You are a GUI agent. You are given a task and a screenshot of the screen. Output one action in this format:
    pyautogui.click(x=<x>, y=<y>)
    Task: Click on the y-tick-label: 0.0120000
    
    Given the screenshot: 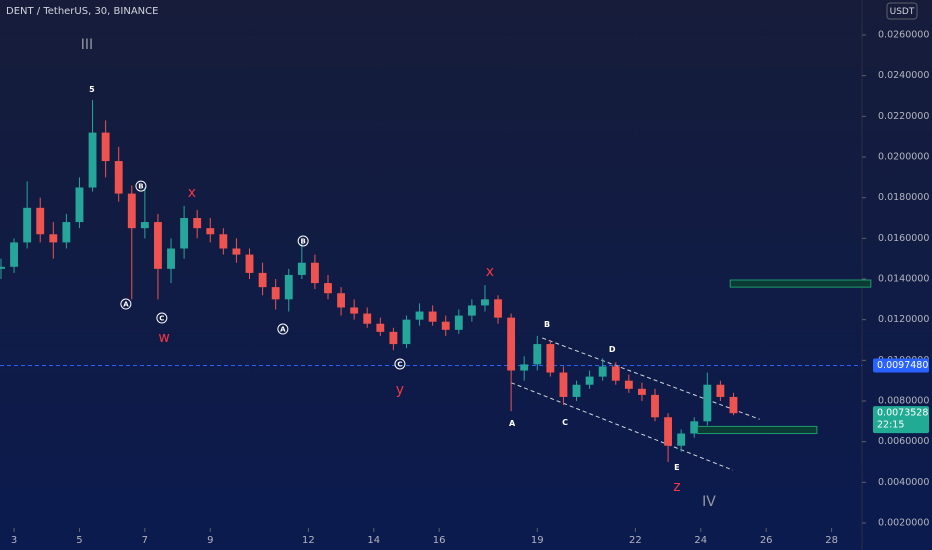 What is the action you would take?
    pyautogui.click(x=903, y=319)
    